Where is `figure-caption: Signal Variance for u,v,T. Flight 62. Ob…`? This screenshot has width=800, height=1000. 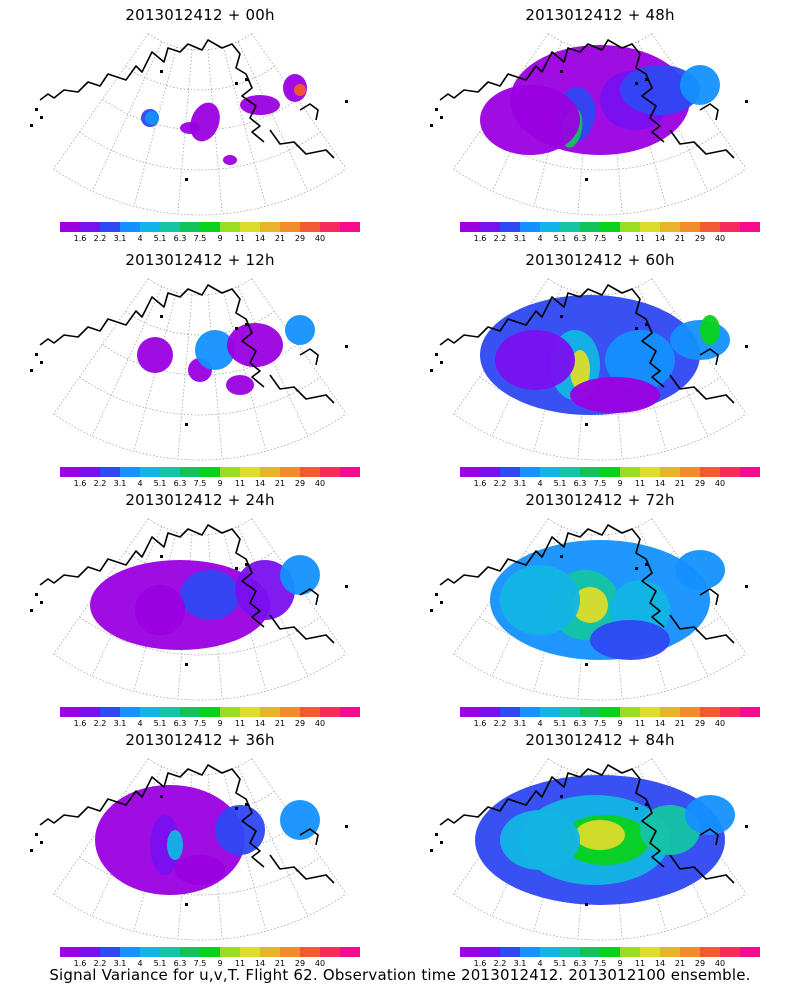
figure-caption: Signal Variance for u,v,T. Flight 62. Ob… is located at coordinates (400, 975).